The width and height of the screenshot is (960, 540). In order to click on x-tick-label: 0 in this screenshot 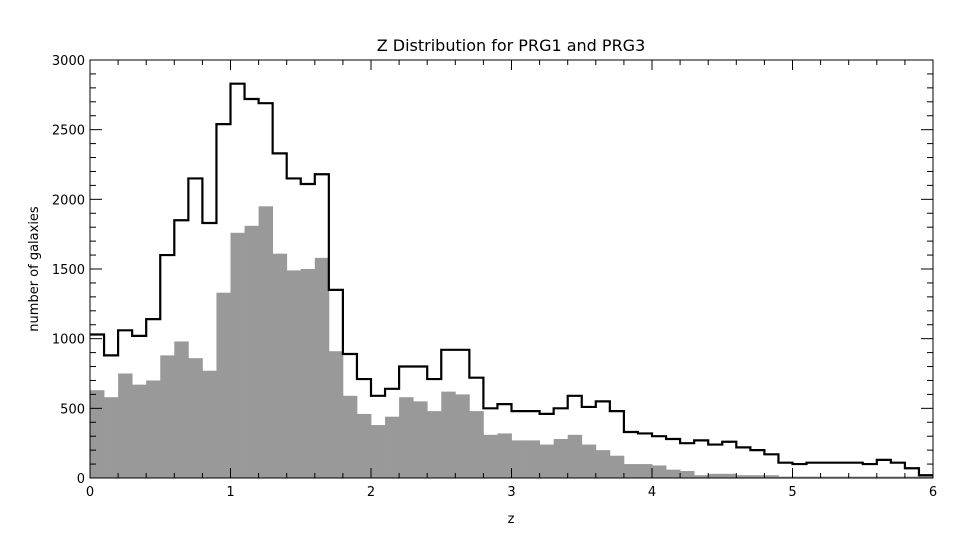, I will do `click(90, 492)`.